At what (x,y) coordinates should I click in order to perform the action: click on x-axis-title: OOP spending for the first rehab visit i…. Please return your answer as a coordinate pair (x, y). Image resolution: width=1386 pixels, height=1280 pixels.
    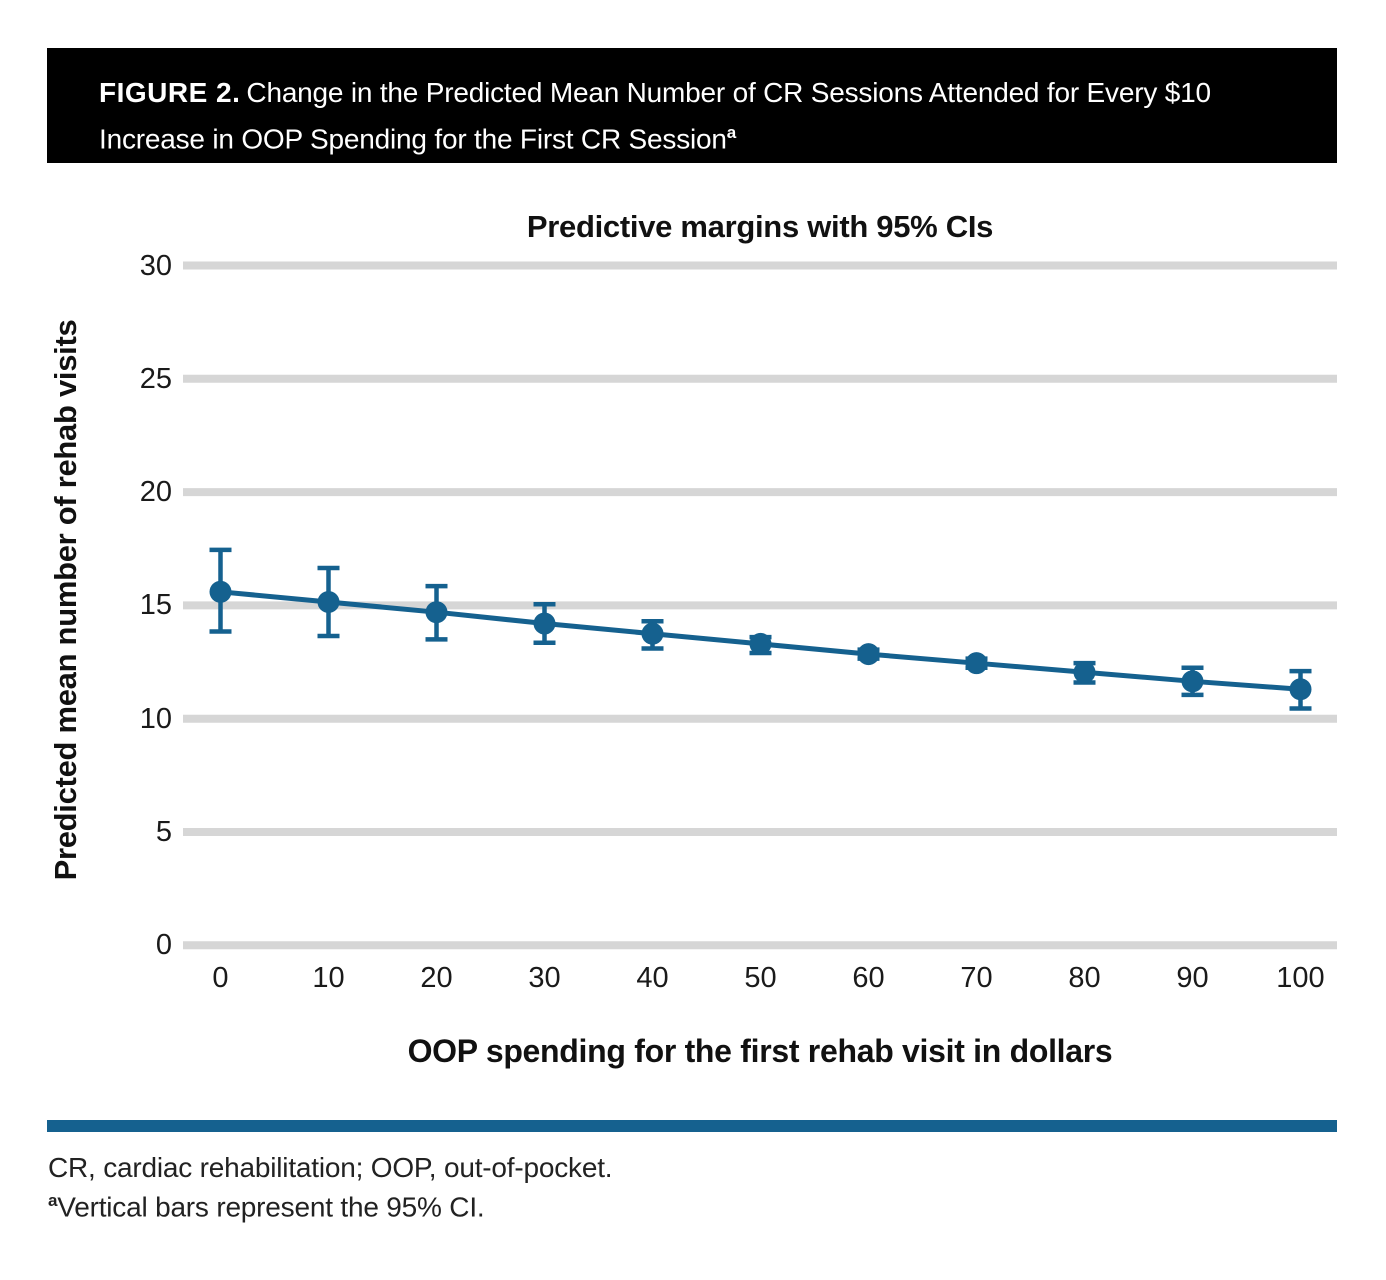
    Looking at the image, I should click on (760, 1051).